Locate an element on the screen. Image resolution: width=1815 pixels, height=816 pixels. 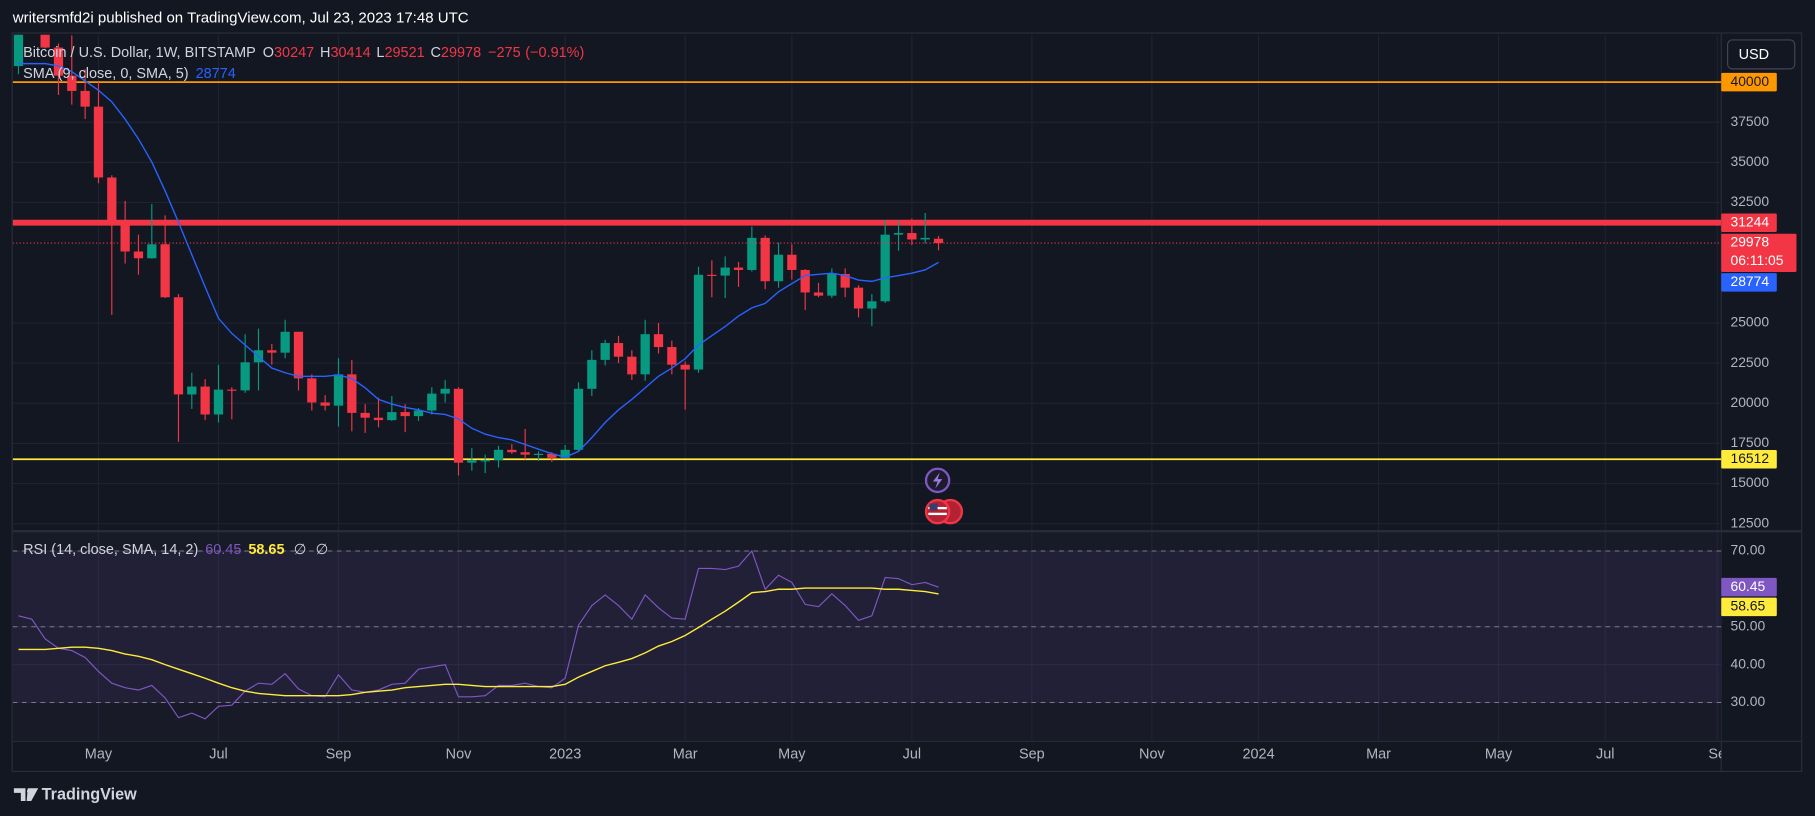
ohlc-value: 29978 is located at coordinates (461, 53).